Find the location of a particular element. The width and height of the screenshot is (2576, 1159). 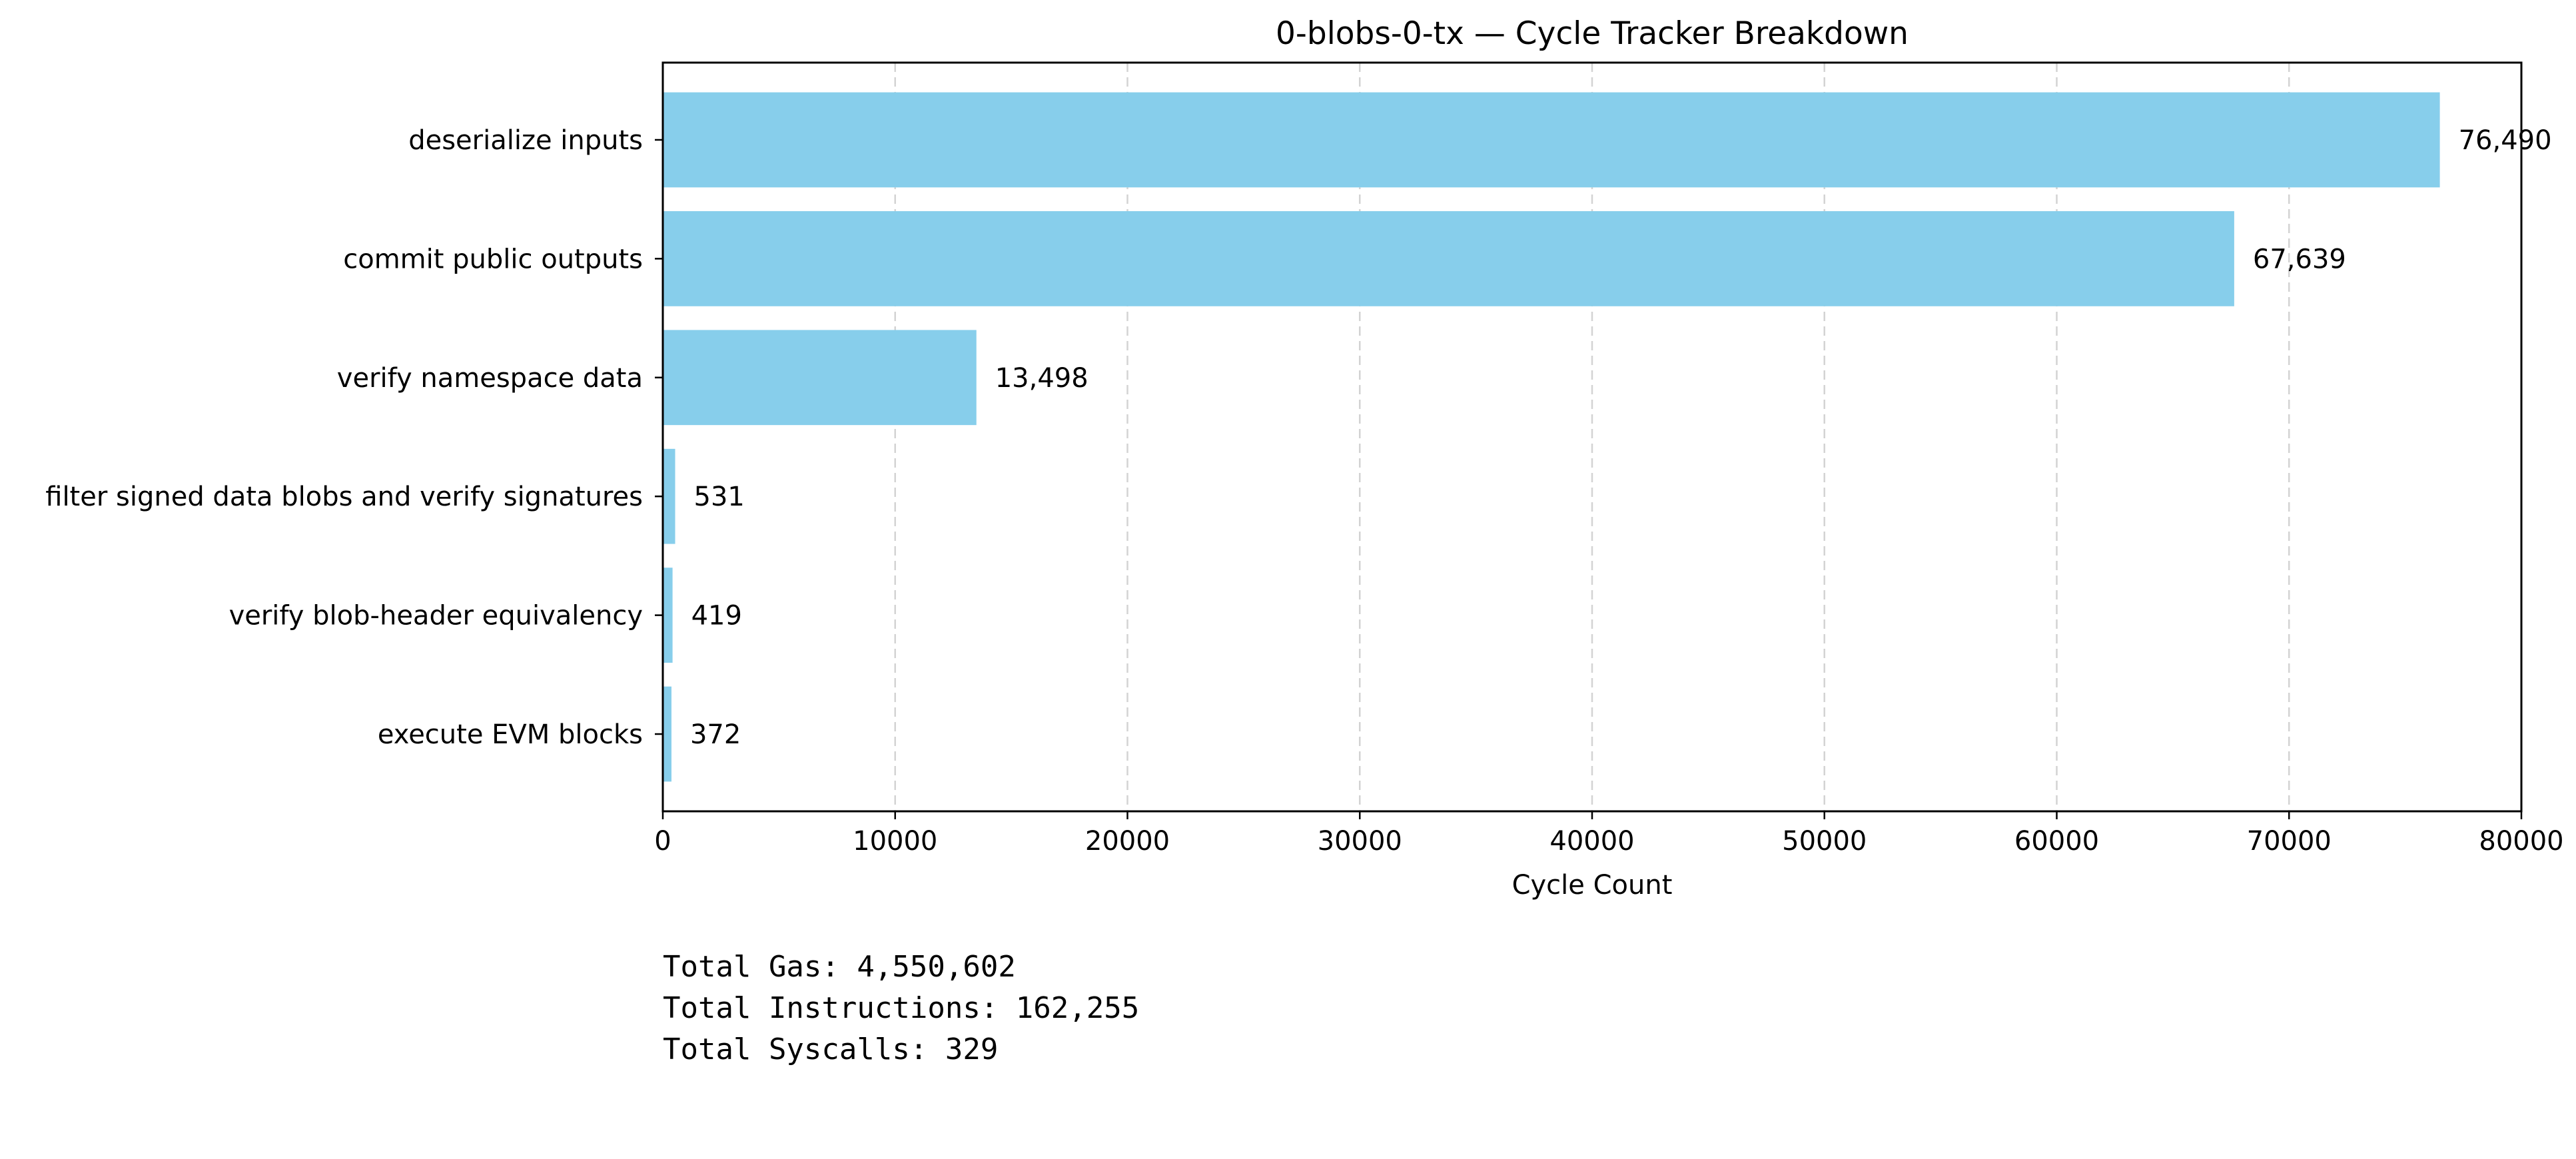

value-label: 67,639 is located at coordinates (2300, 259).